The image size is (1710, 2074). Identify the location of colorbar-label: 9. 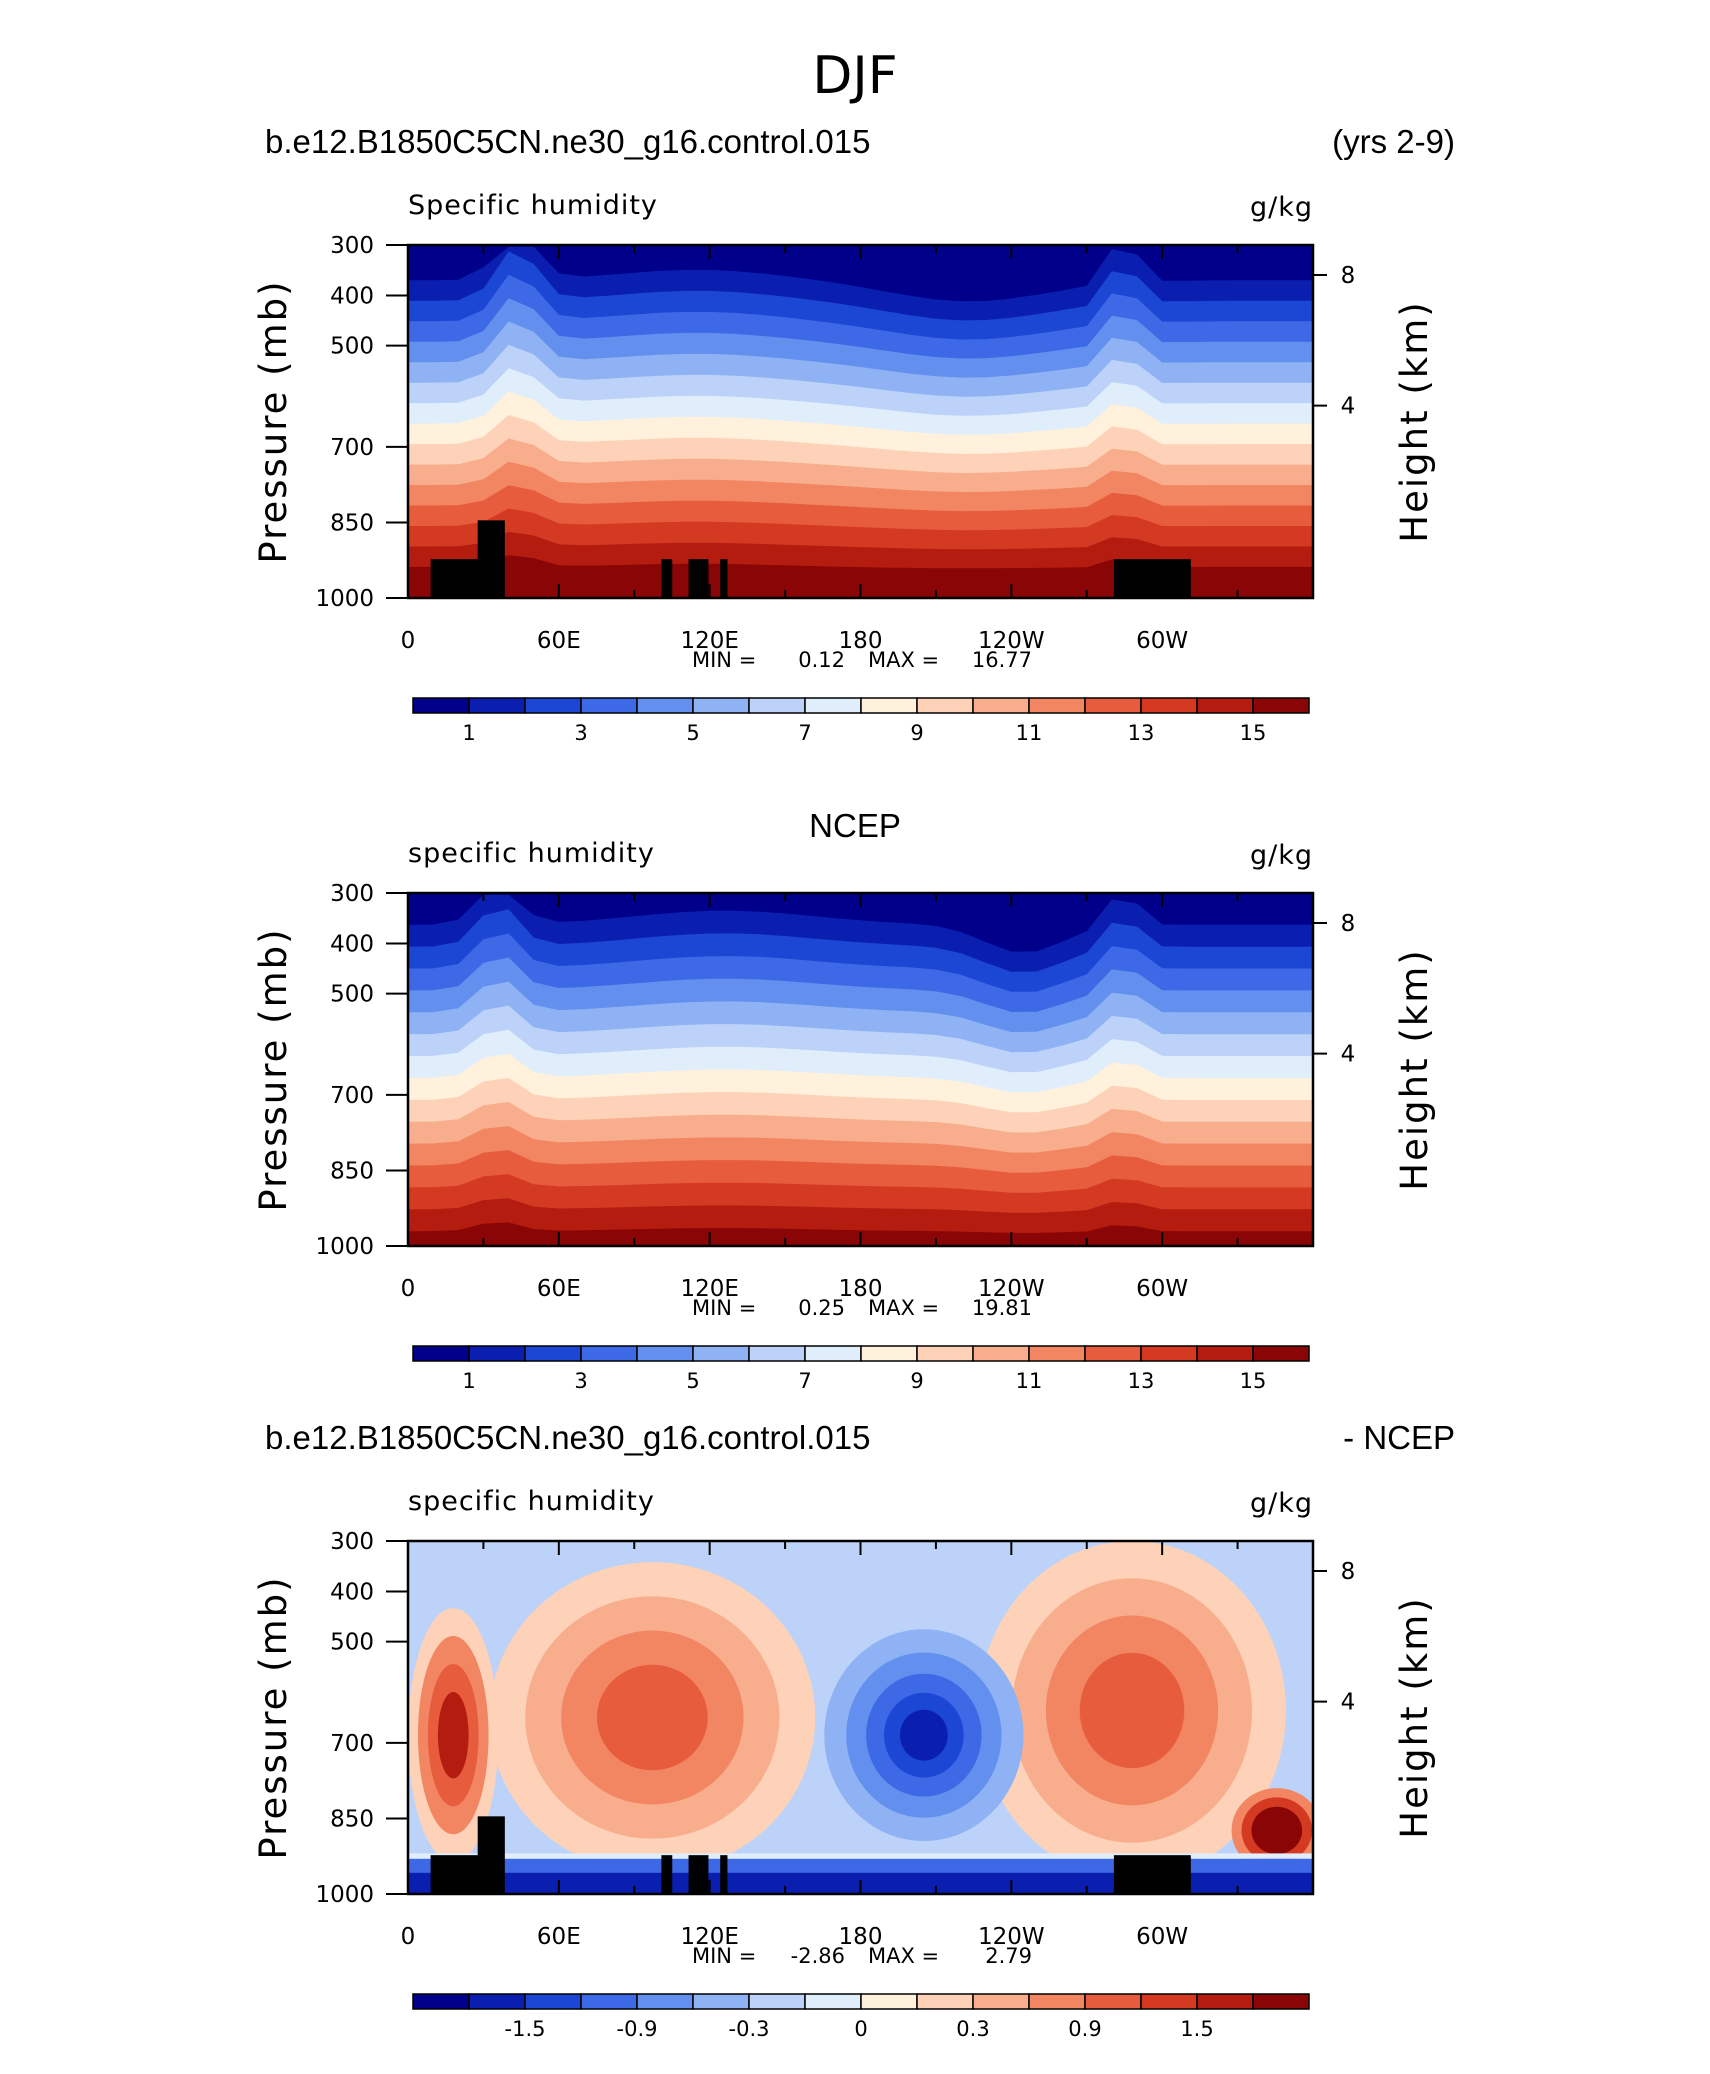
(916, 1381).